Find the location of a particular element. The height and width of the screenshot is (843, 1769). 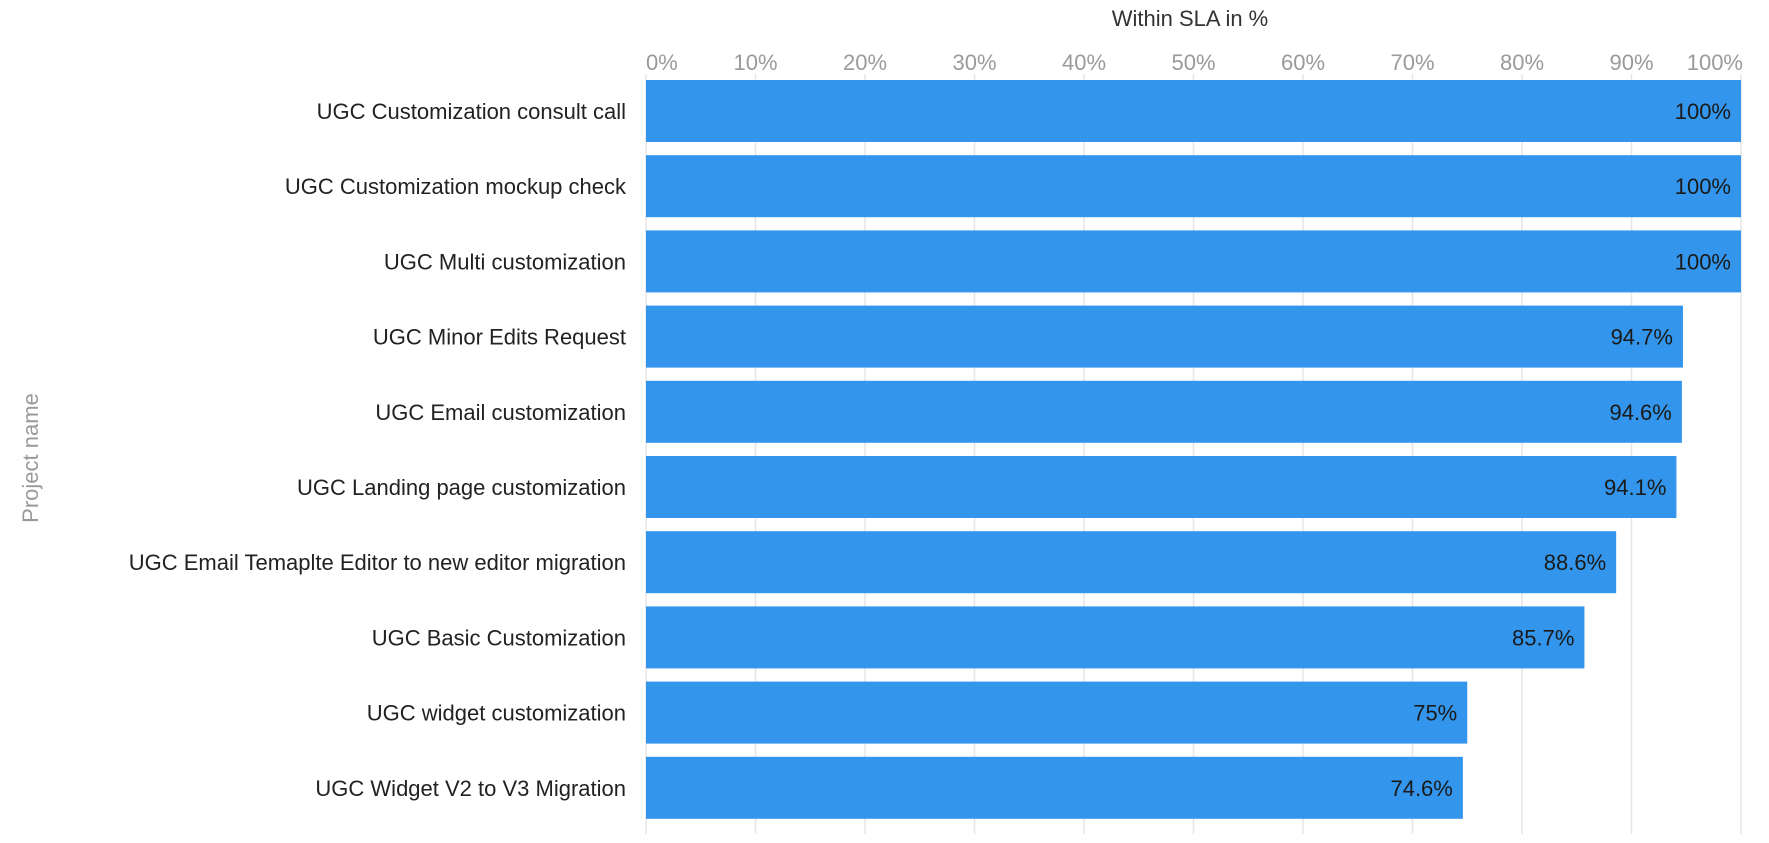

x-axis-ticks: 0% 10% 20% 30% 40% 50% 60% 70% 80% 90% 100% is located at coordinates (1194, 62).